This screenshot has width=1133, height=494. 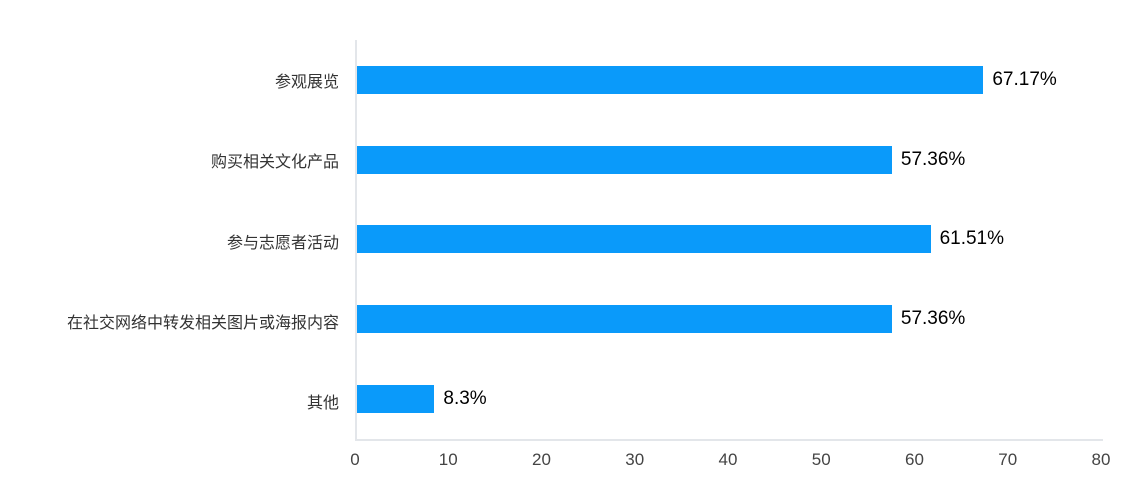 What do you see at coordinates (635, 459) in the screenshot?
I see `x-tick-label: 30` at bounding box center [635, 459].